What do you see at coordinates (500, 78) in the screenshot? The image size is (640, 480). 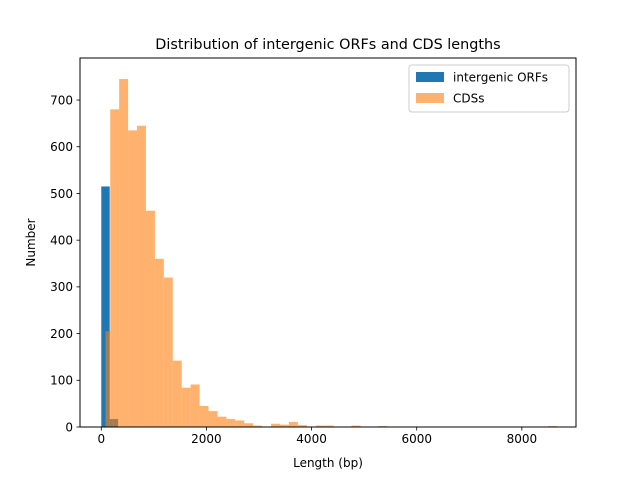 I see `legend-label-0: intergenic ORFs` at bounding box center [500, 78].